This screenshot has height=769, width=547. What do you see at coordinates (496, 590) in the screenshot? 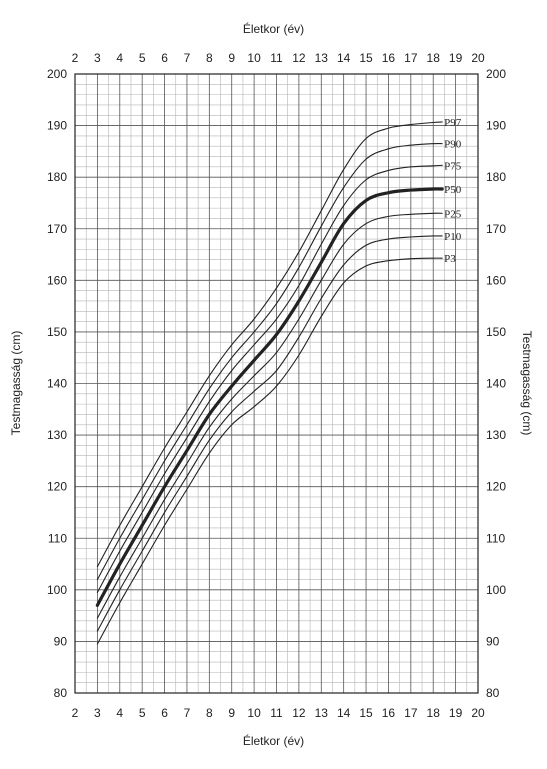
I see `y-tick-label-right: 100` at bounding box center [496, 590].